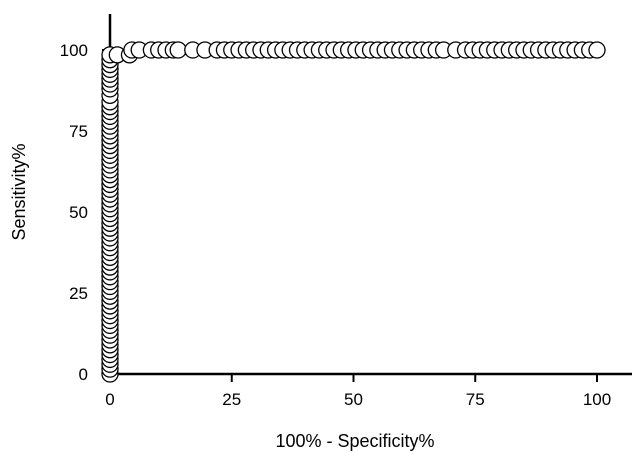  Describe the element at coordinates (354, 441) in the screenshot. I see `x-axis-title: 100% - Specificity%` at that location.